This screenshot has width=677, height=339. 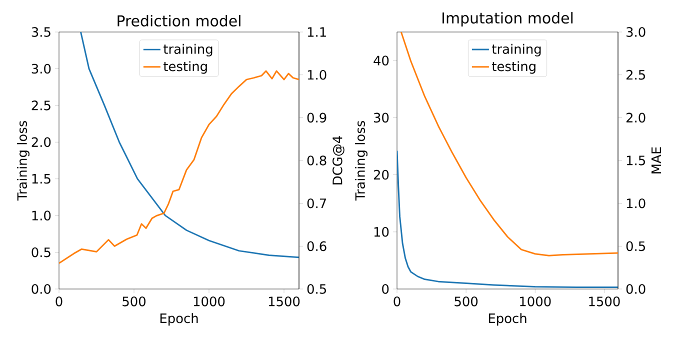 What do you see at coordinates (316, 117) in the screenshot?
I see `y2-tick-label: 0.9` at bounding box center [316, 117].